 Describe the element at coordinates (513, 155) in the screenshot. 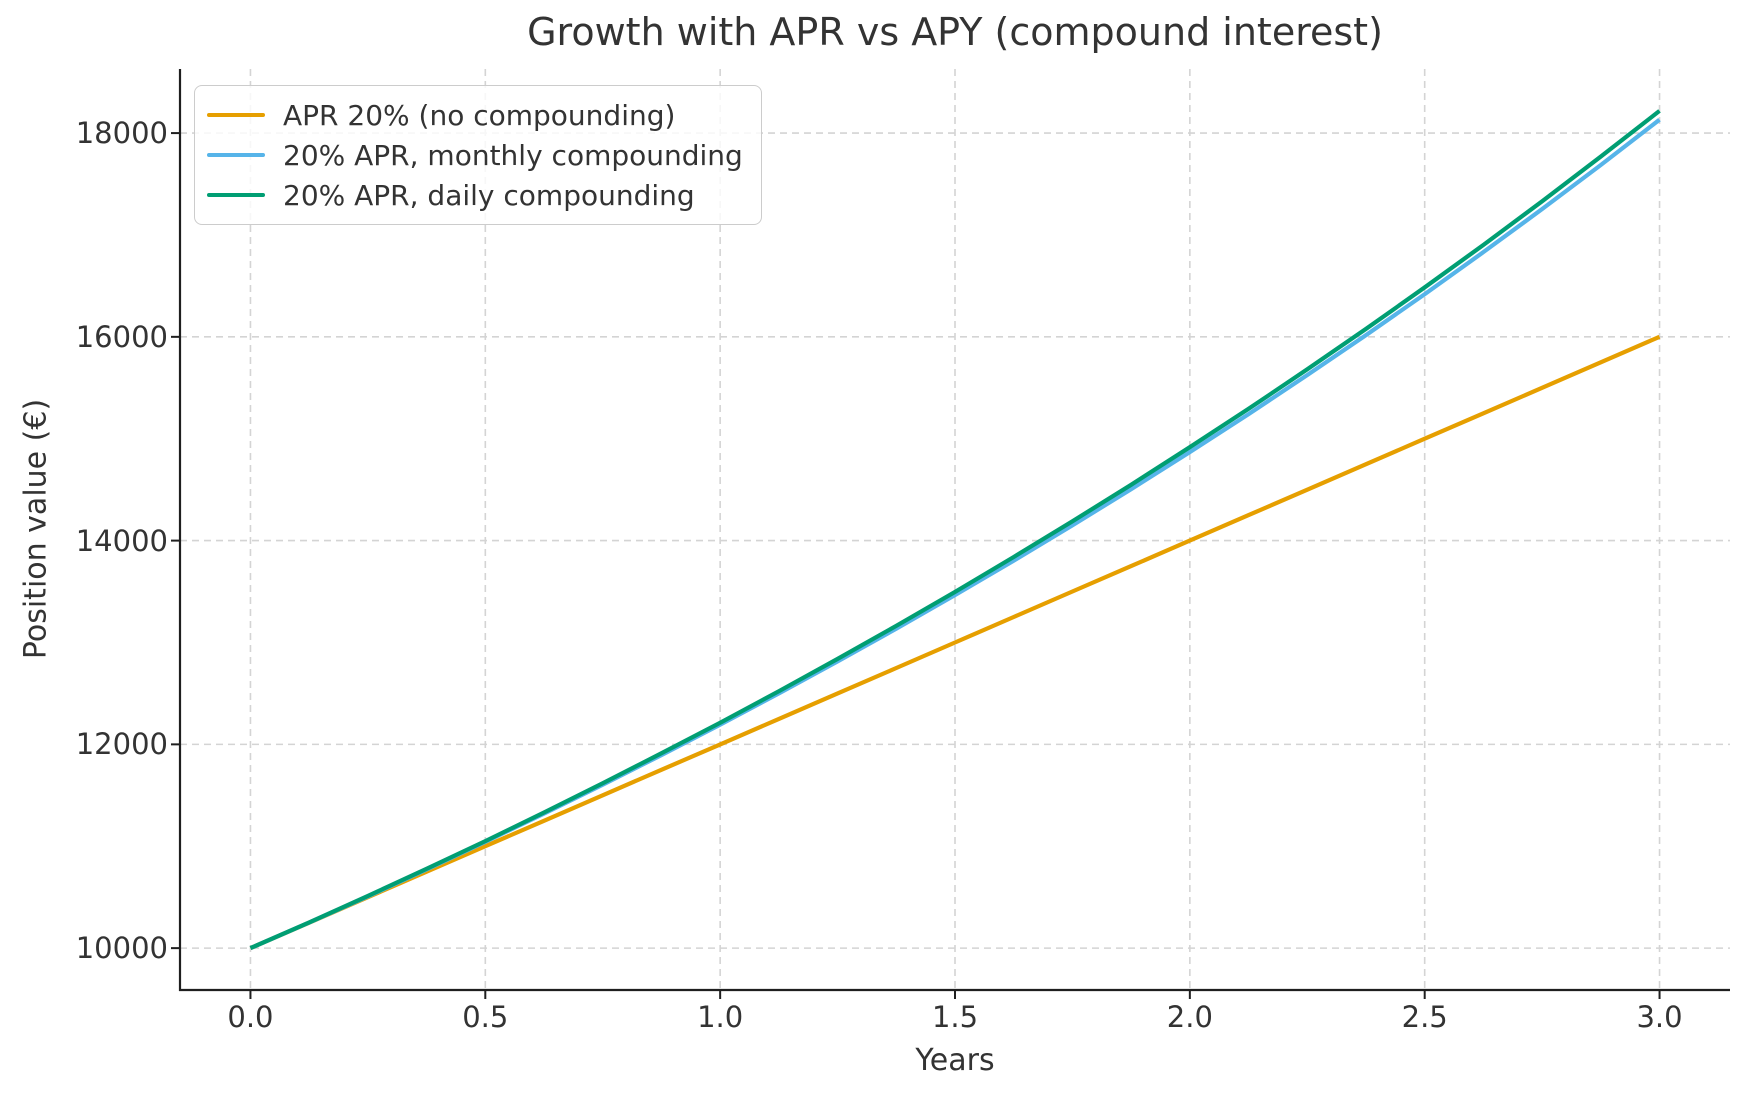

I see `legend-item-label: 20% APR, monthly compounding` at that location.